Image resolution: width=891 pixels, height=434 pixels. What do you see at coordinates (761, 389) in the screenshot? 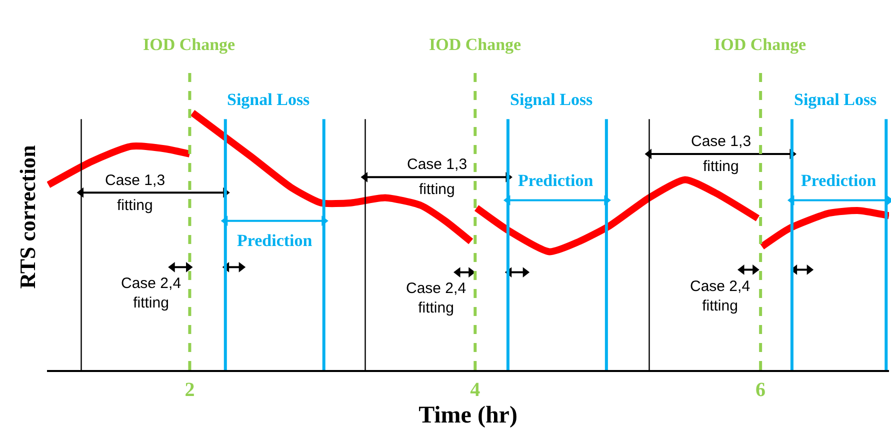
I see `x-tick-label: 6` at bounding box center [761, 389].